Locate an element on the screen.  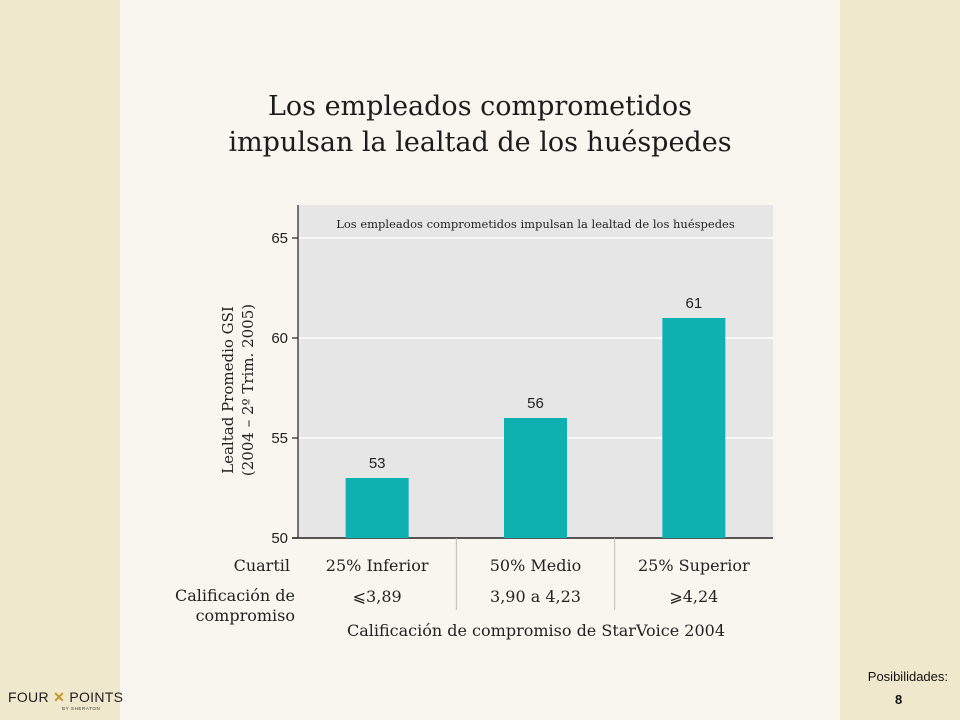
score-range-label: ⩽3,89 is located at coordinates (377, 596).